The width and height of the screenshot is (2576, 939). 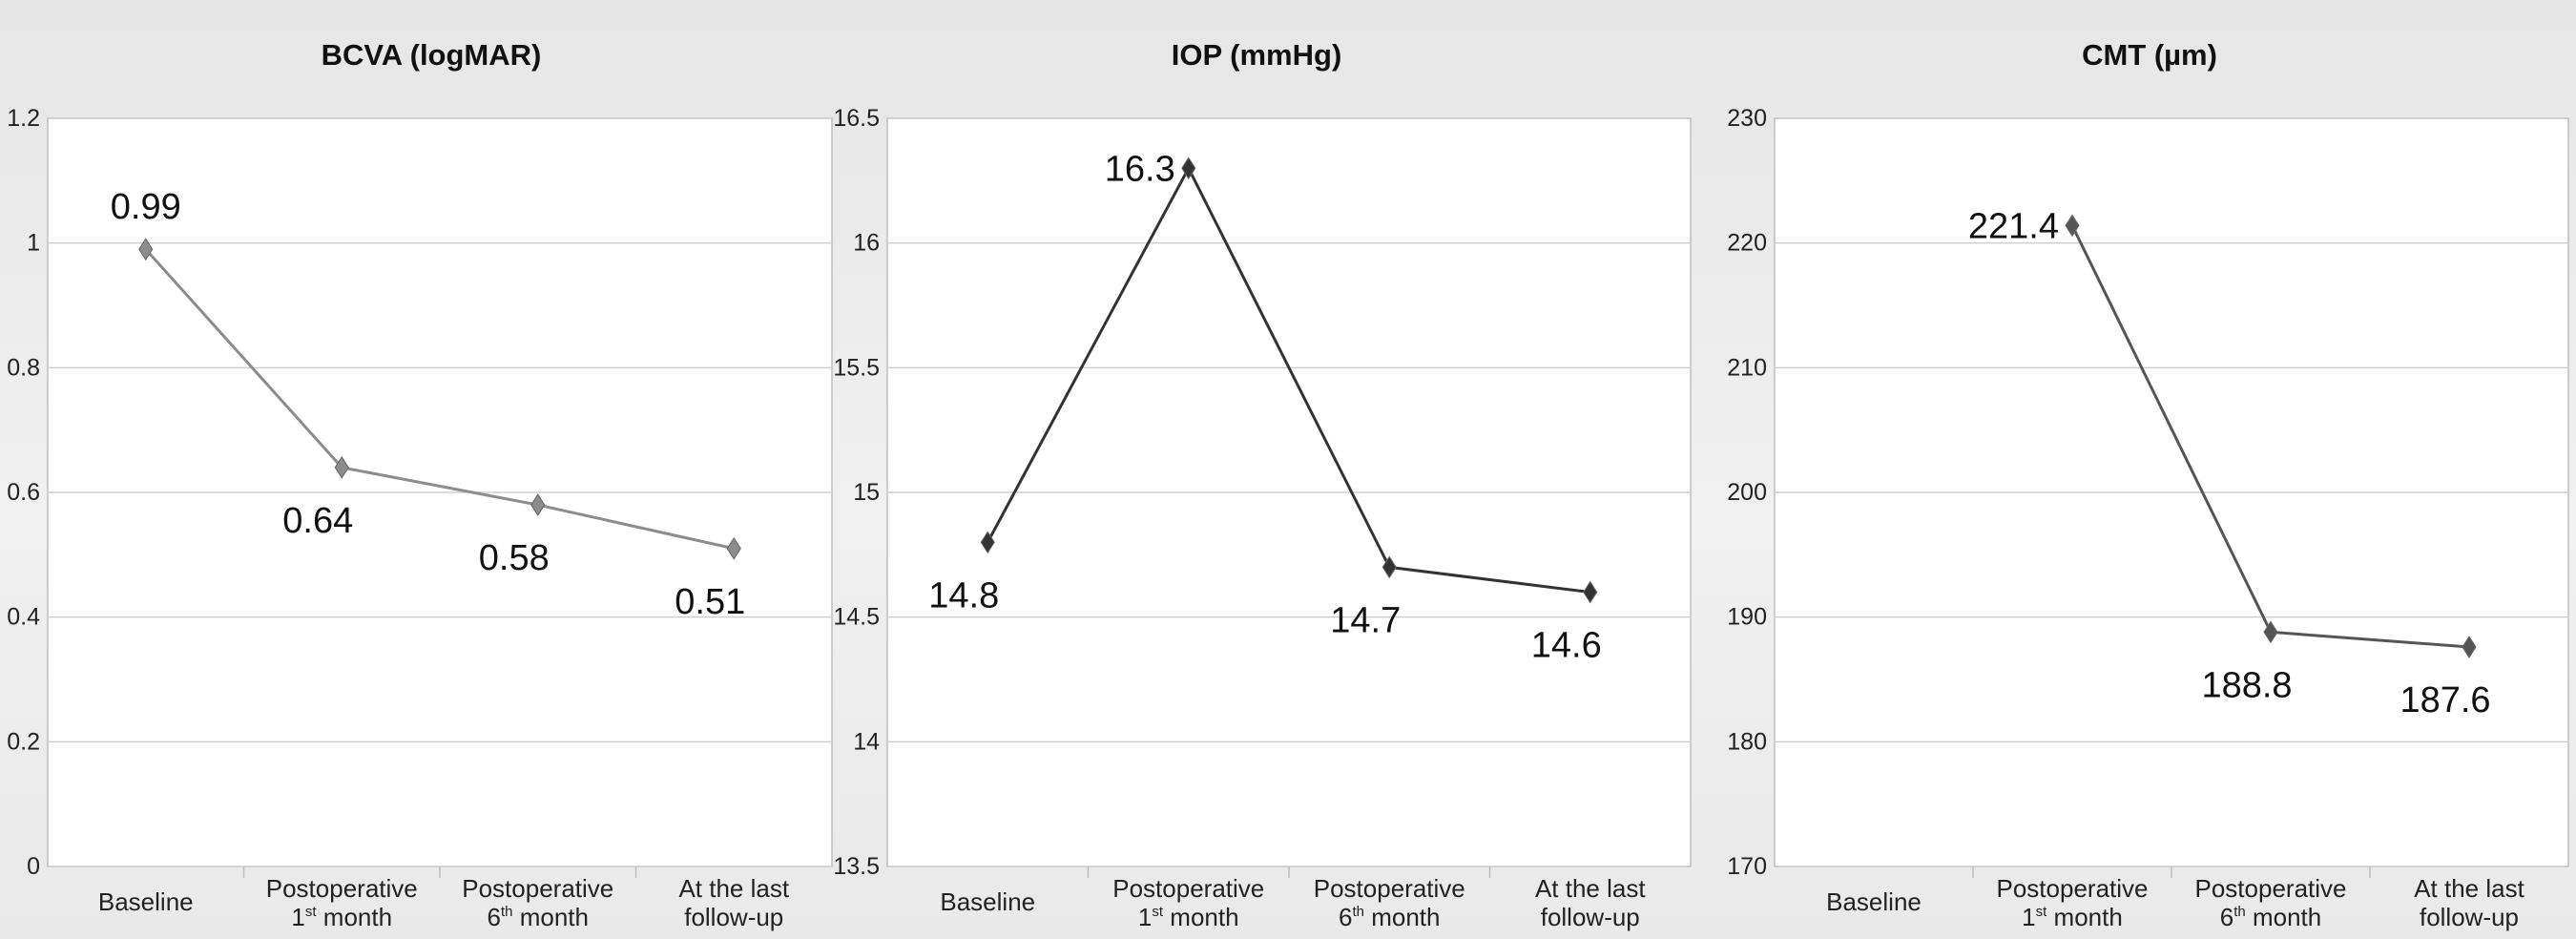 I want to click on data-label: 0.58, so click(x=514, y=558).